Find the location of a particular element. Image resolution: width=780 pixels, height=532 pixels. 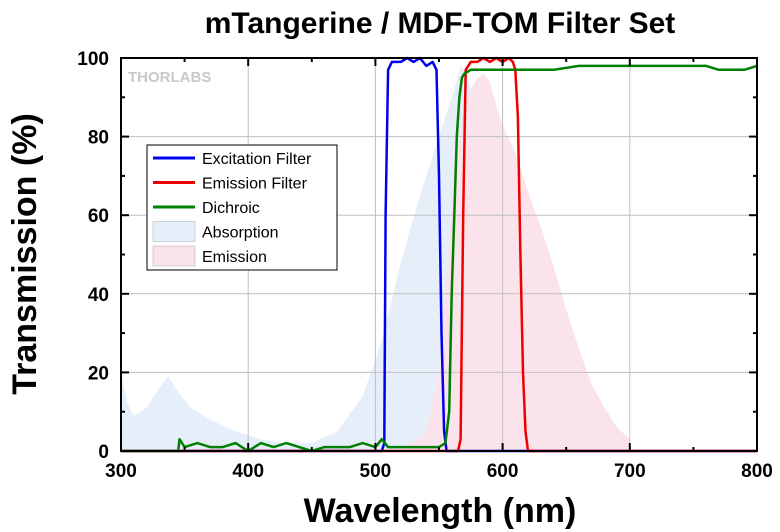

y-tick-label: 60 is located at coordinates (98, 216).